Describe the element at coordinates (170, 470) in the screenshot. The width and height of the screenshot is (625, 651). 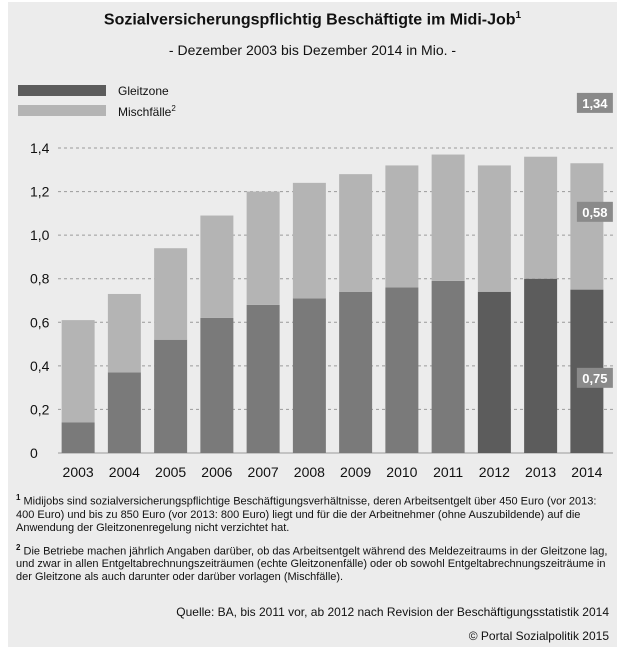
I see `x-tick-label: 2005` at that location.